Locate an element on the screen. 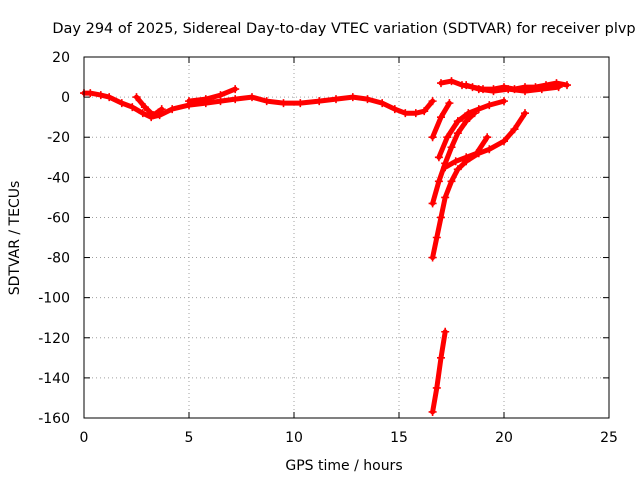 The width and height of the screenshot is (640, 480). y-tick-label: -80 is located at coordinates (58, 259).